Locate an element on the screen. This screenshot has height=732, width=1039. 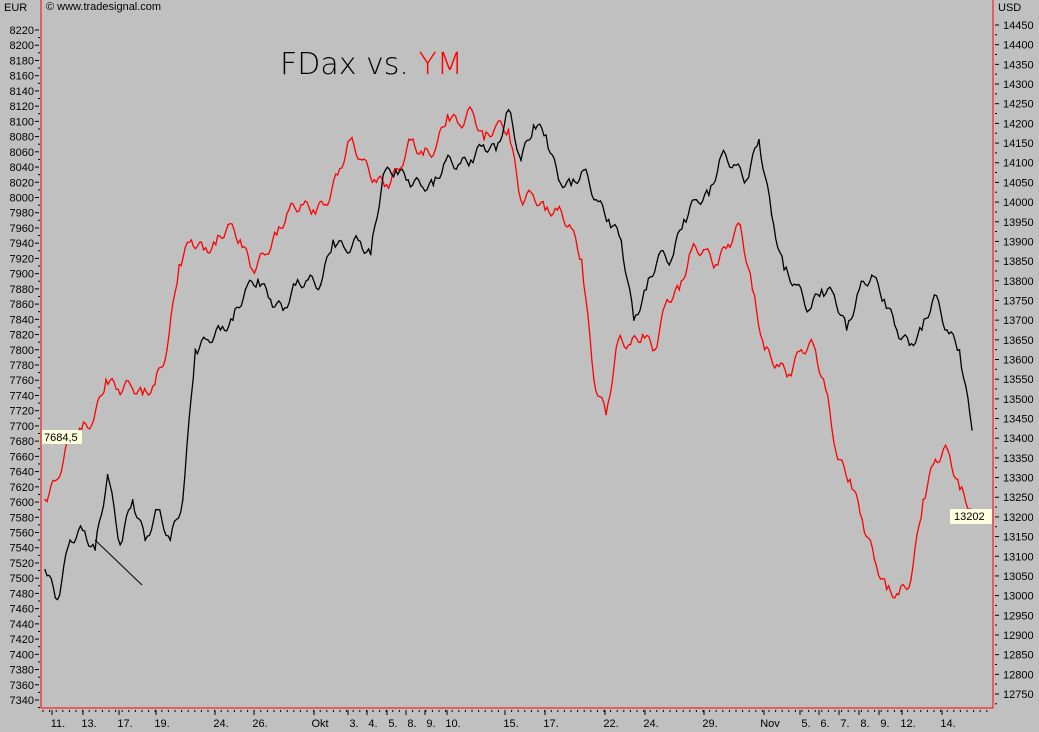
left-tick-label: 8220 is located at coordinates (22, 31).